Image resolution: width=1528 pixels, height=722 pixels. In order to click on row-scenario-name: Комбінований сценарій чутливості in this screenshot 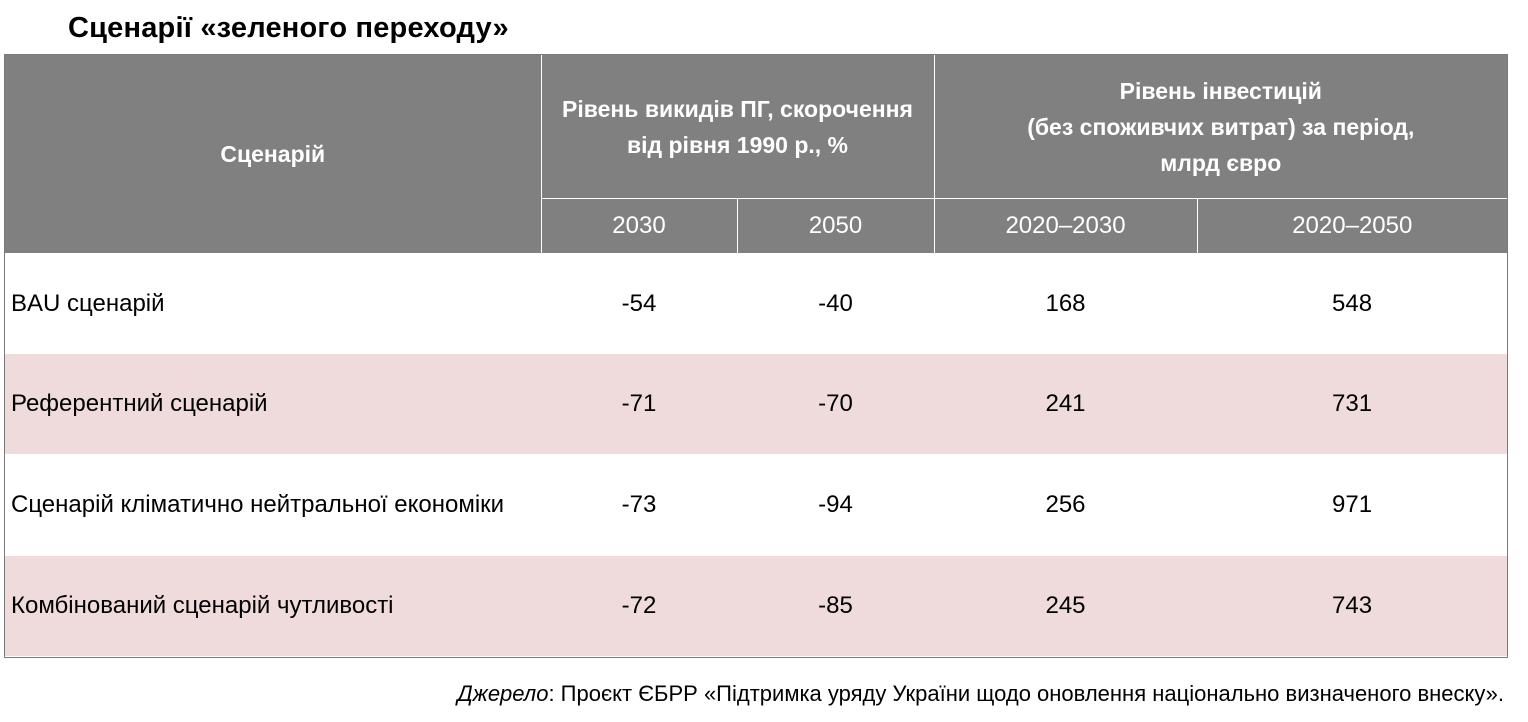, I will do `click(273, 606)`.